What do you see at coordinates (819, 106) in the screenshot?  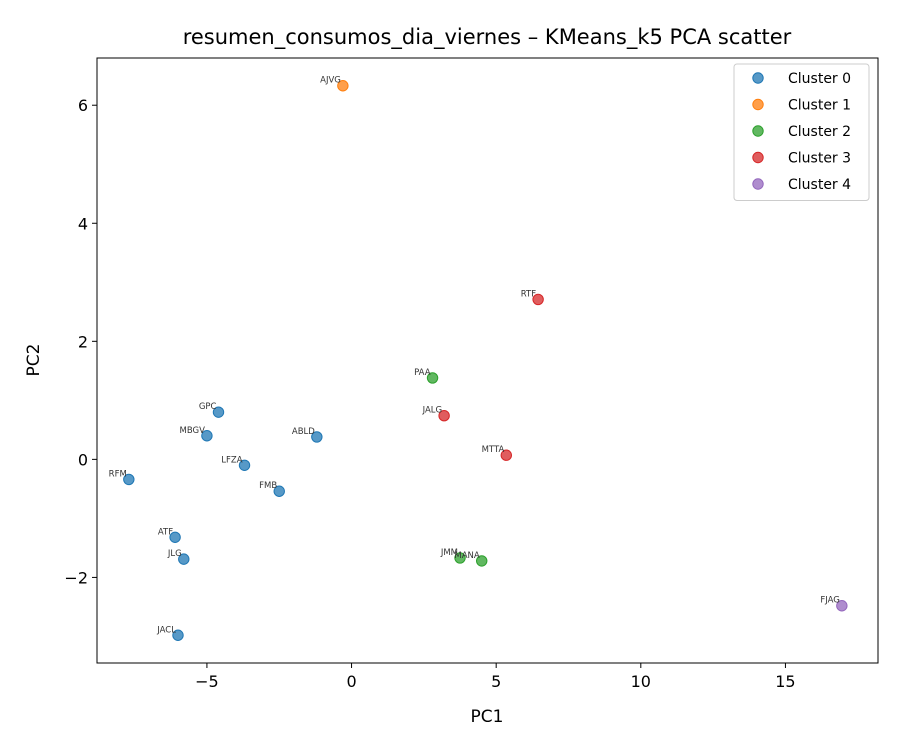 I see `legend-label: Cluster 1` at bounding box center [819, 106].